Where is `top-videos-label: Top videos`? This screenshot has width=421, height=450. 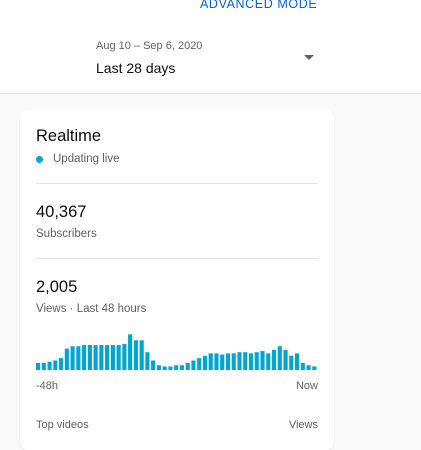 top-videos-label: Top videos is located at coordinates (62, 425).